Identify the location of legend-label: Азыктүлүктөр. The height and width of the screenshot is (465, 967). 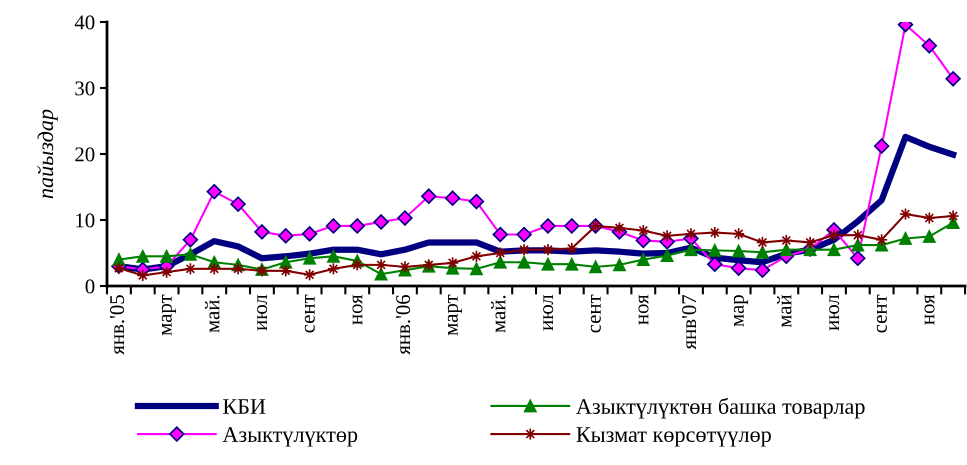
(290, 437).